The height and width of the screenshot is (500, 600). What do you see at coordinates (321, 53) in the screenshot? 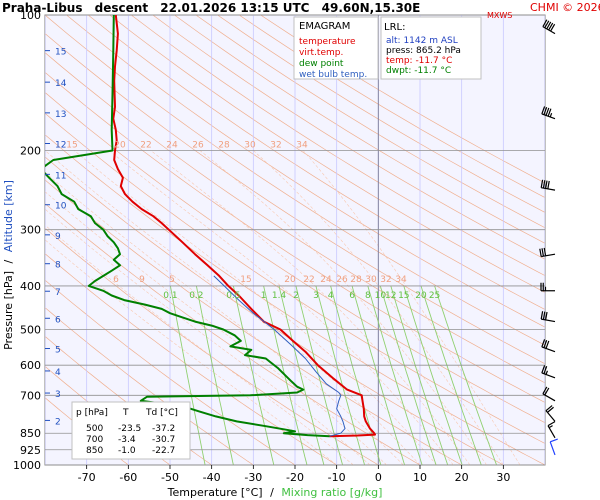
I see `legend-item-virt-temp: virt.temp.` at bounding box center [321, 53].